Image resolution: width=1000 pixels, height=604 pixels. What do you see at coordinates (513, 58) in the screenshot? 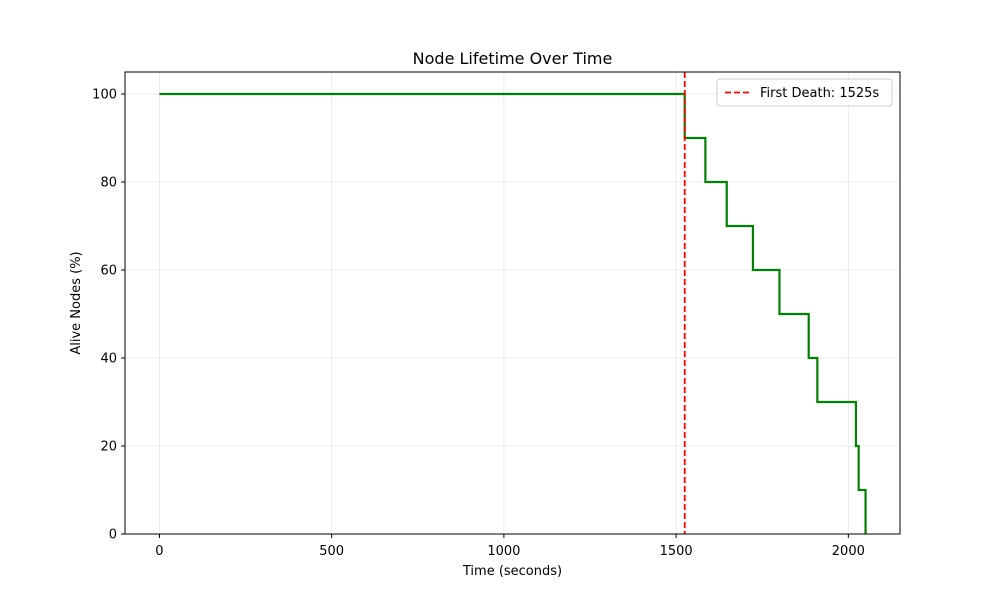
I see `chart-title: Node Lifetime Over Time` at bounding box center [513, 58].